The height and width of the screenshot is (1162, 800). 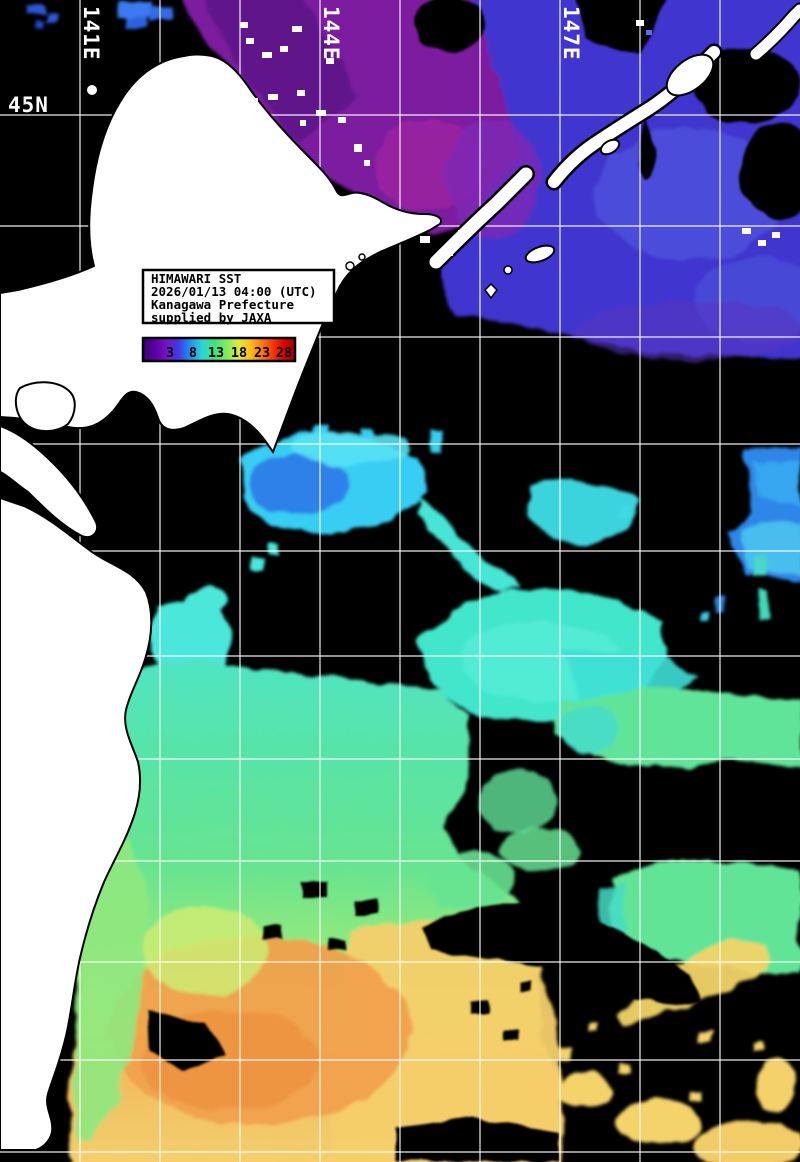 I want to click on info-line-product: HIMAWARI SST, so click(x=196, y=278).